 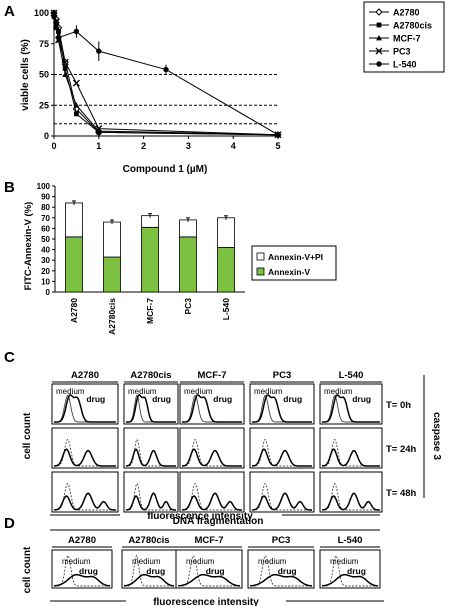 I want to click on panel-label-a: A, so click(x=9, y=11).